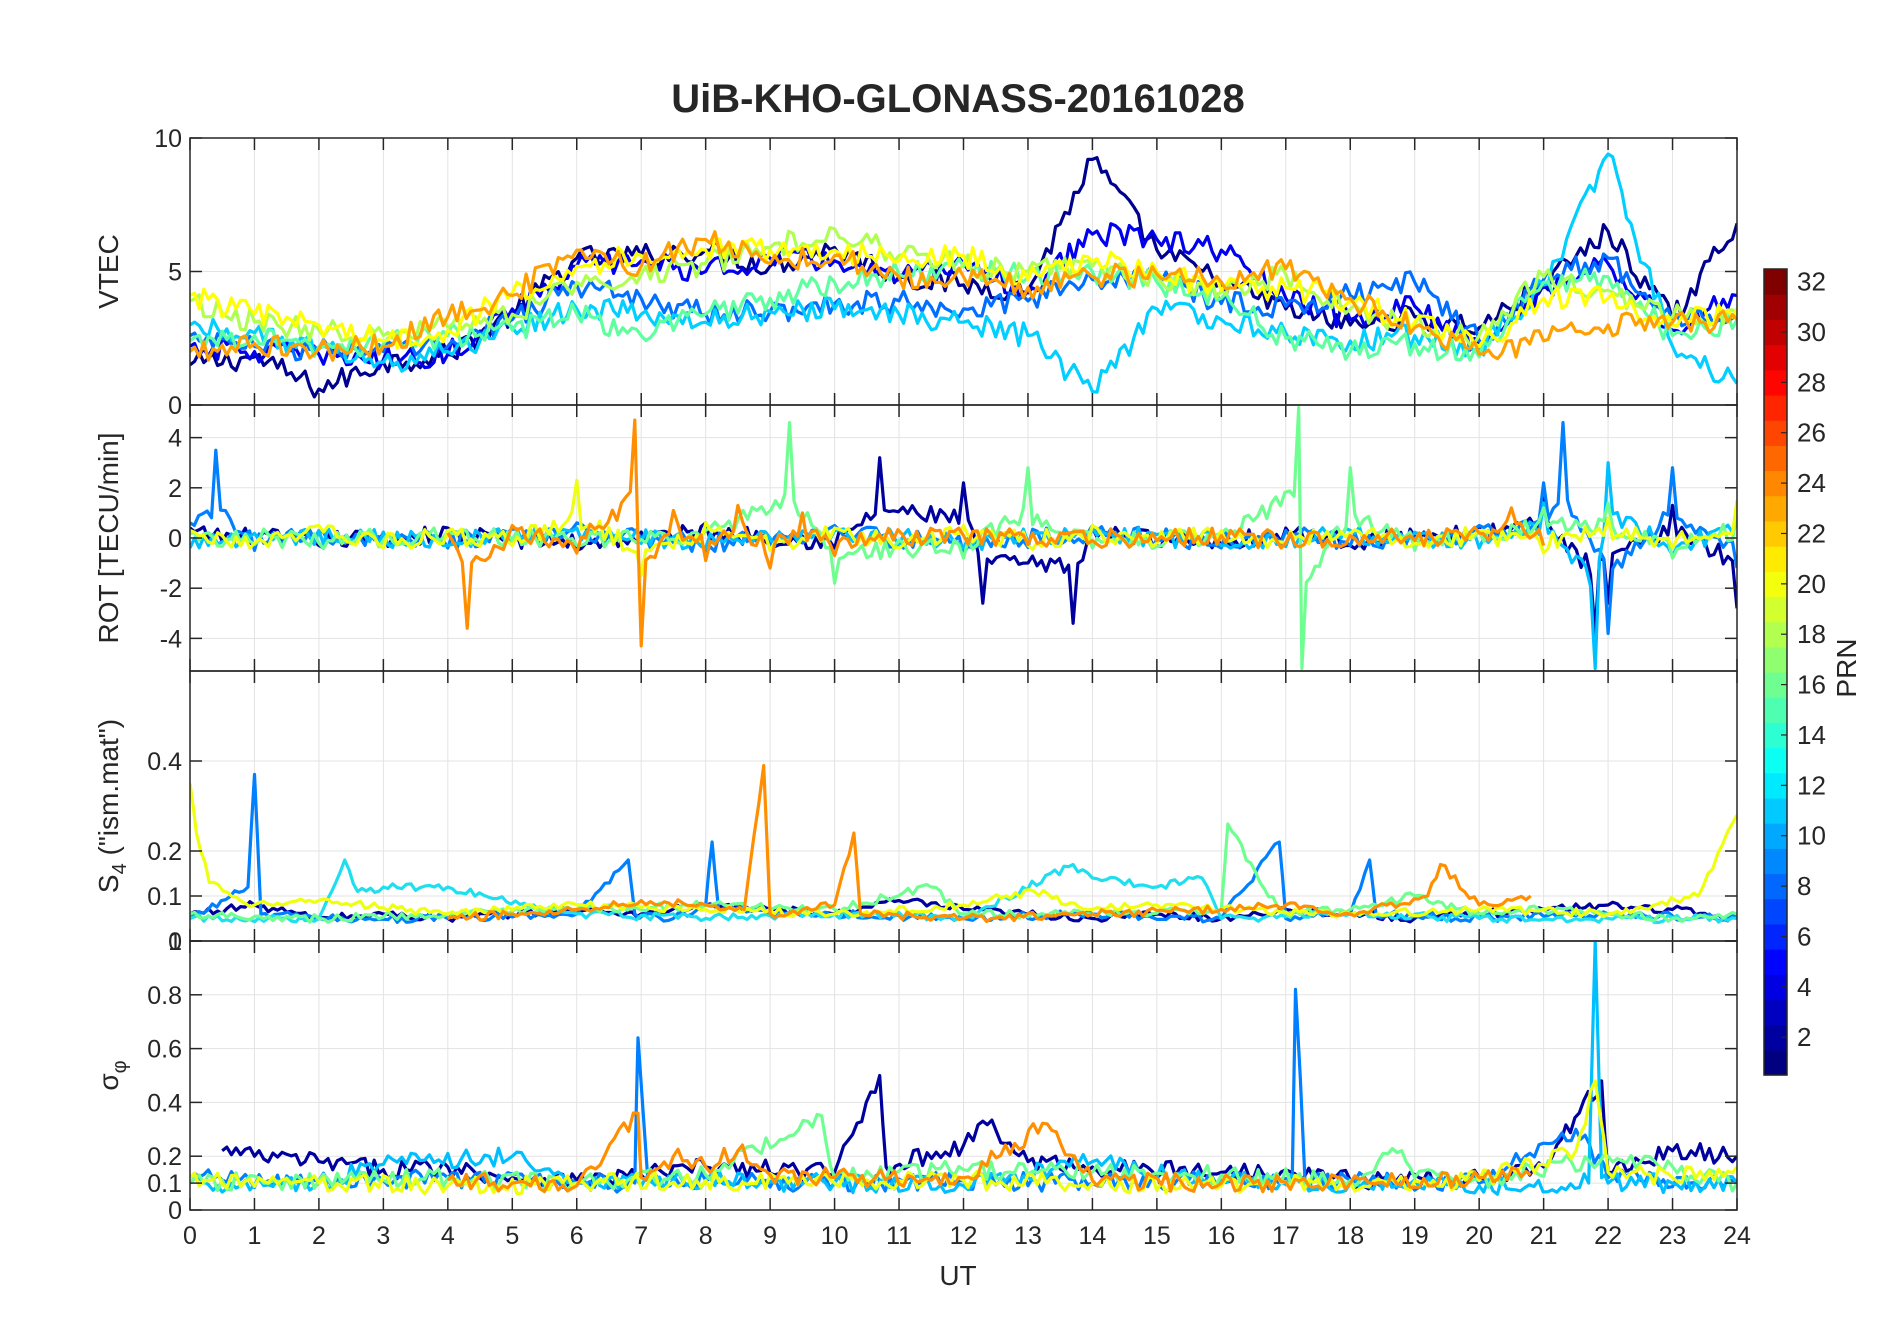  Describe the element at coordinates (1350, 1236) in the screenshot. I see `x-tick-label: 18` at that location.